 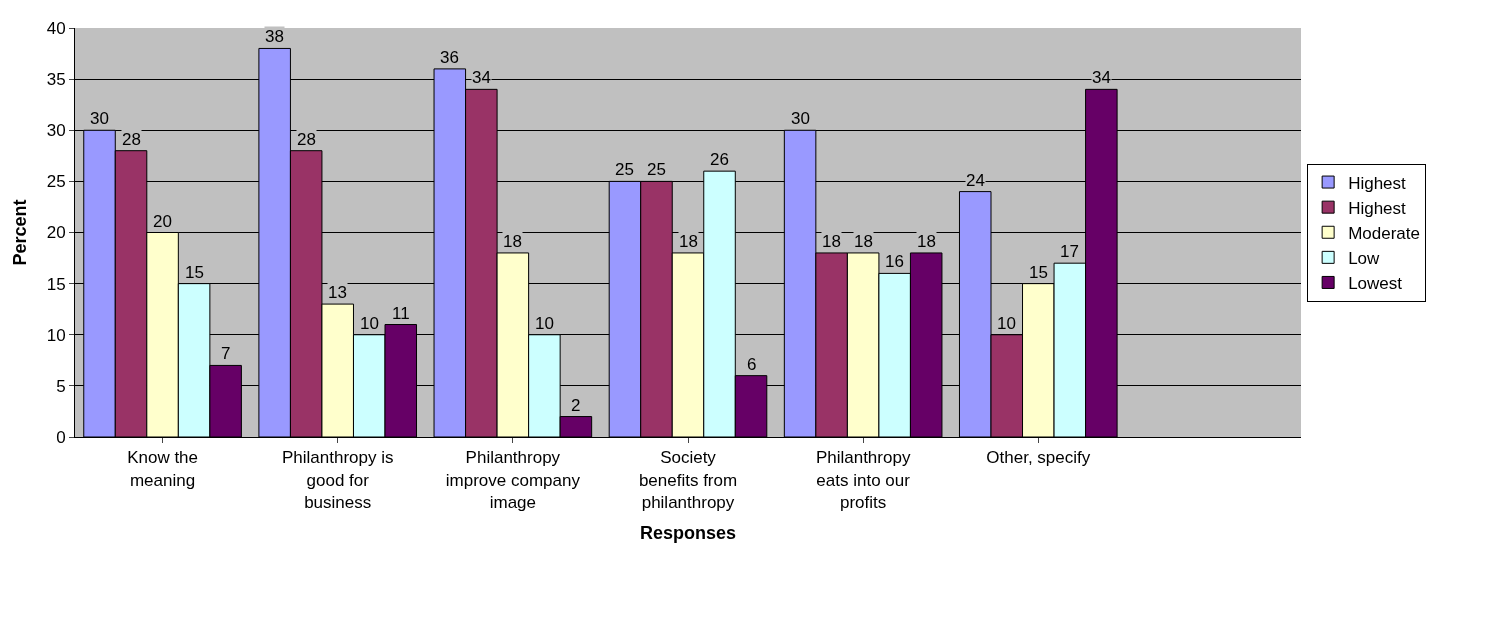 I want to click on x-tick-label: Know the meaning, so click(x=163, y=469).